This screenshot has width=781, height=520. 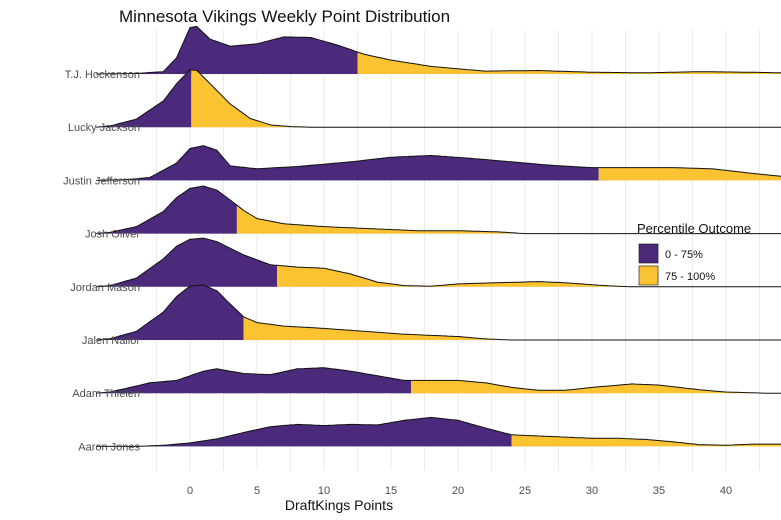 I want to click on y-tick-label: Lucky Jackson, so click(x=104, y=128).